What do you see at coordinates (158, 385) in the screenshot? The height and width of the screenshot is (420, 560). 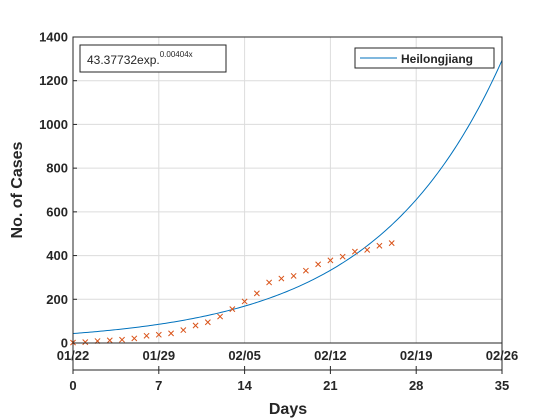 I see `x-tick-label: 7` at bounding box center [158, 385].